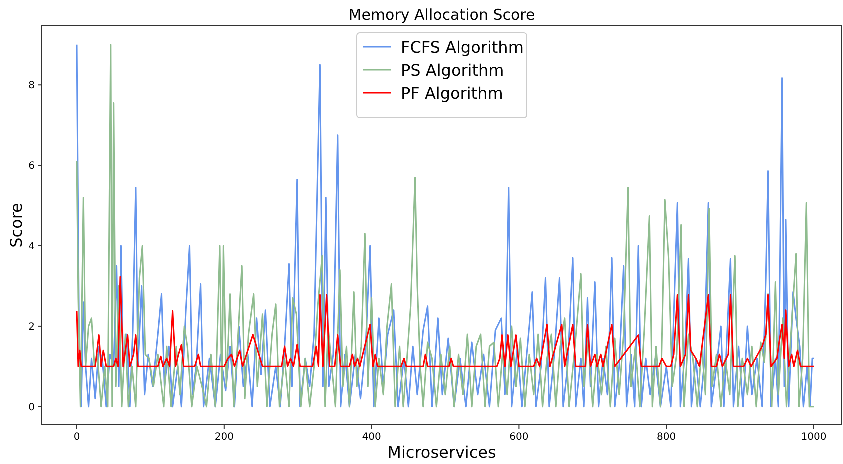 The width and height of the screenshot is (843, 464). I want to click on y-tick-label: 4, so click(31, 247).